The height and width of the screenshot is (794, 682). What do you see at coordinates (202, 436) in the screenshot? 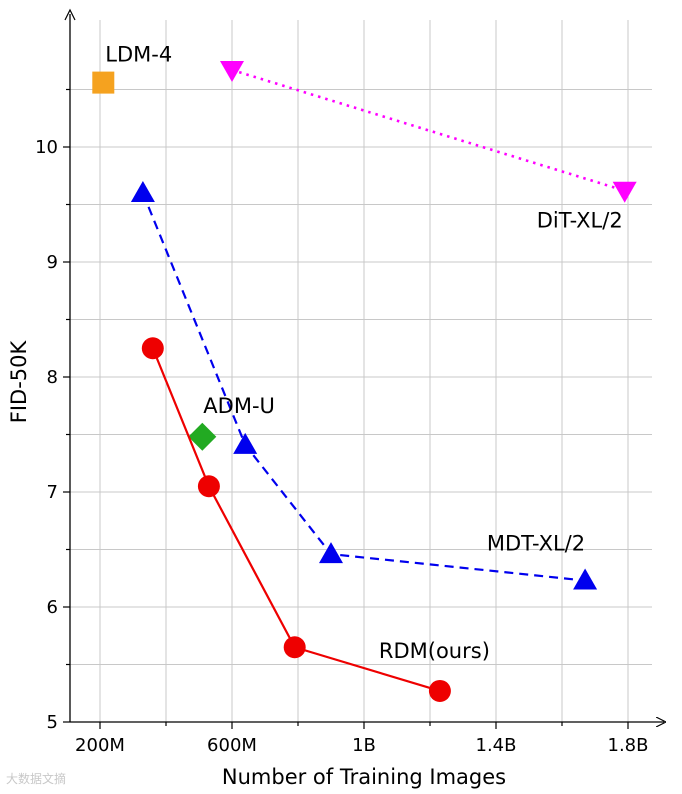
I see `adm-u-marker` at bounding box center [202, 436].